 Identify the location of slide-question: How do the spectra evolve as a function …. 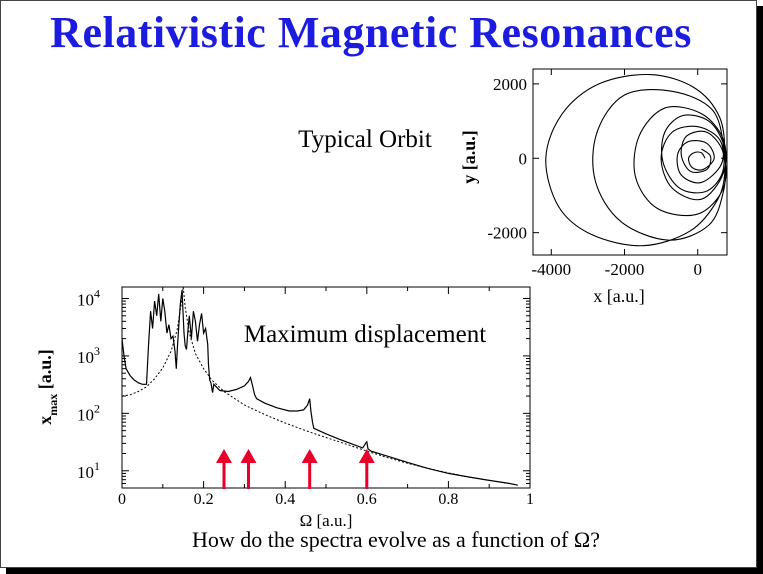
(396, 539).